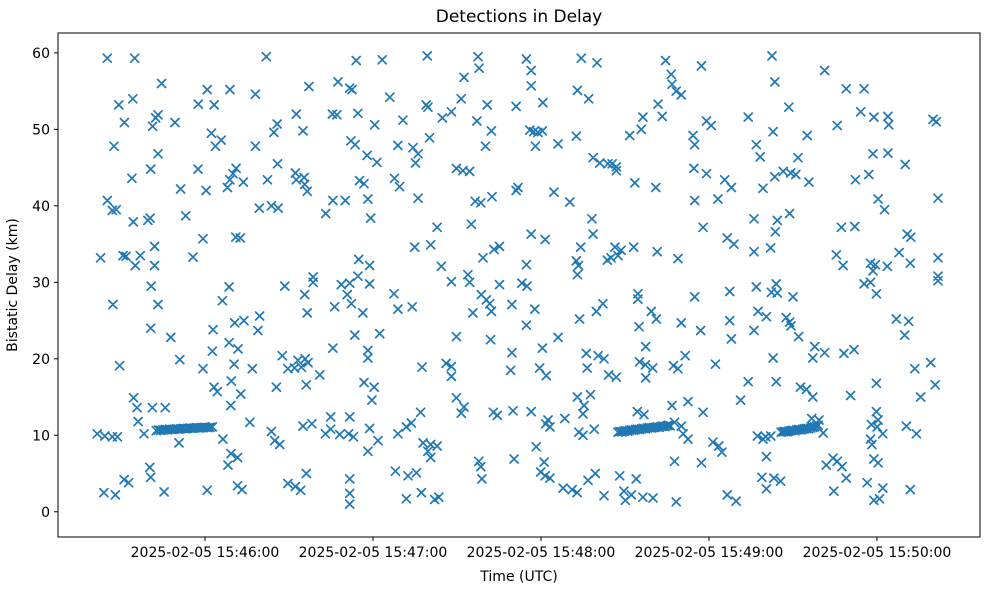 The width and height of the screenshot is (989, 590). I want to click on x-tick-label: 2025-02-05 15:46:00, so click(205, 553).